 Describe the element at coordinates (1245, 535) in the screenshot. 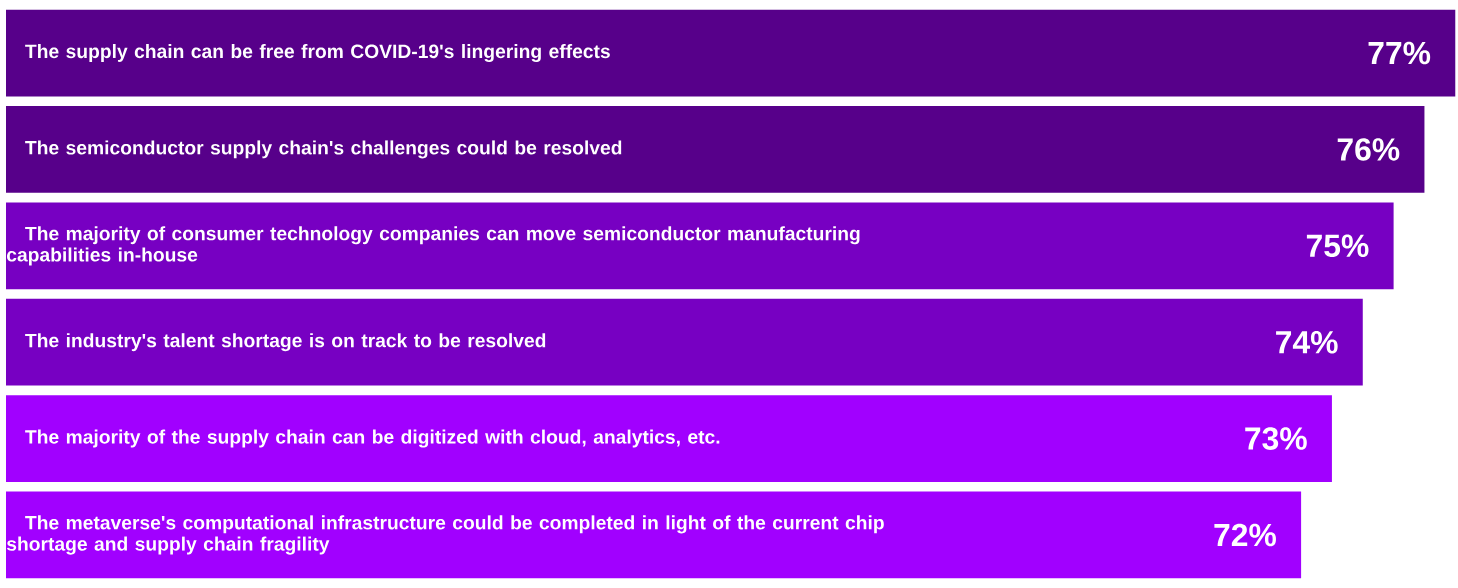

I see `data-label: 72%` at that location.